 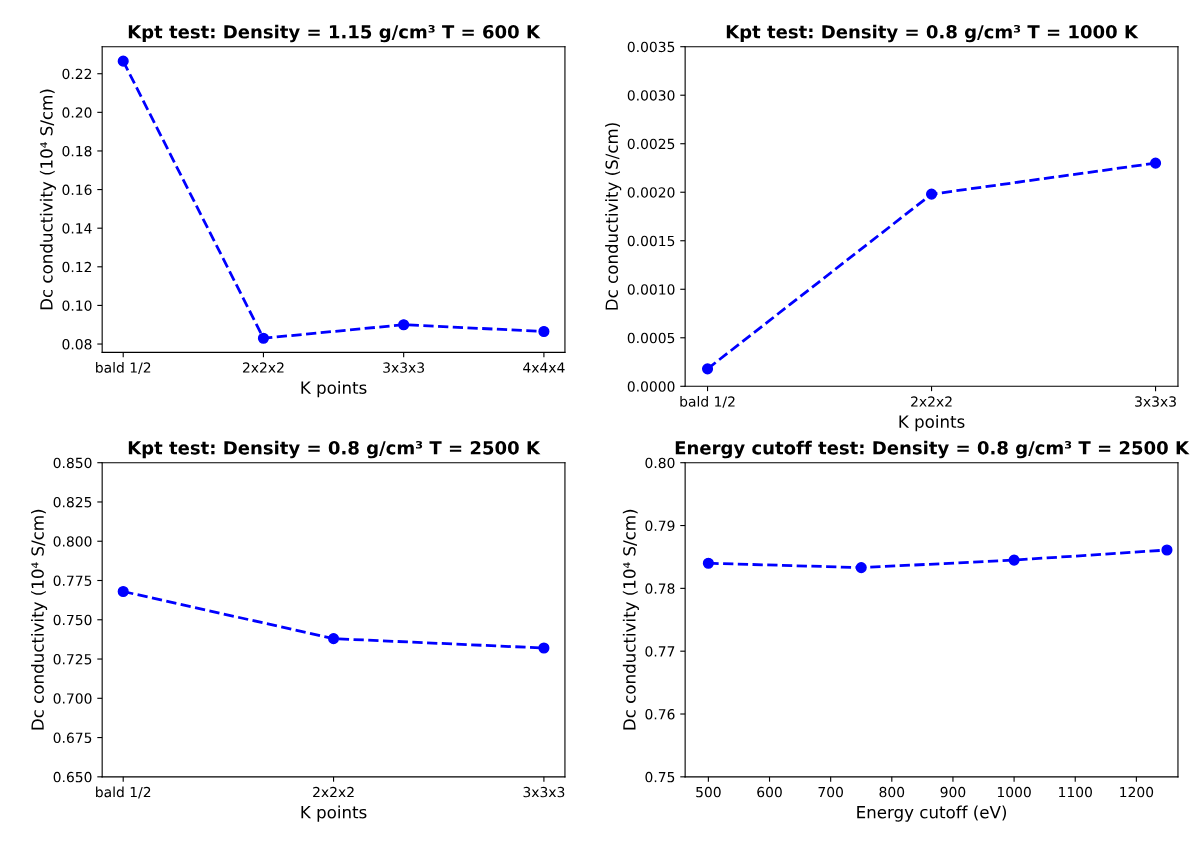 I want to click on y-tick-label: 0.0020, so click(x=651, y=192).